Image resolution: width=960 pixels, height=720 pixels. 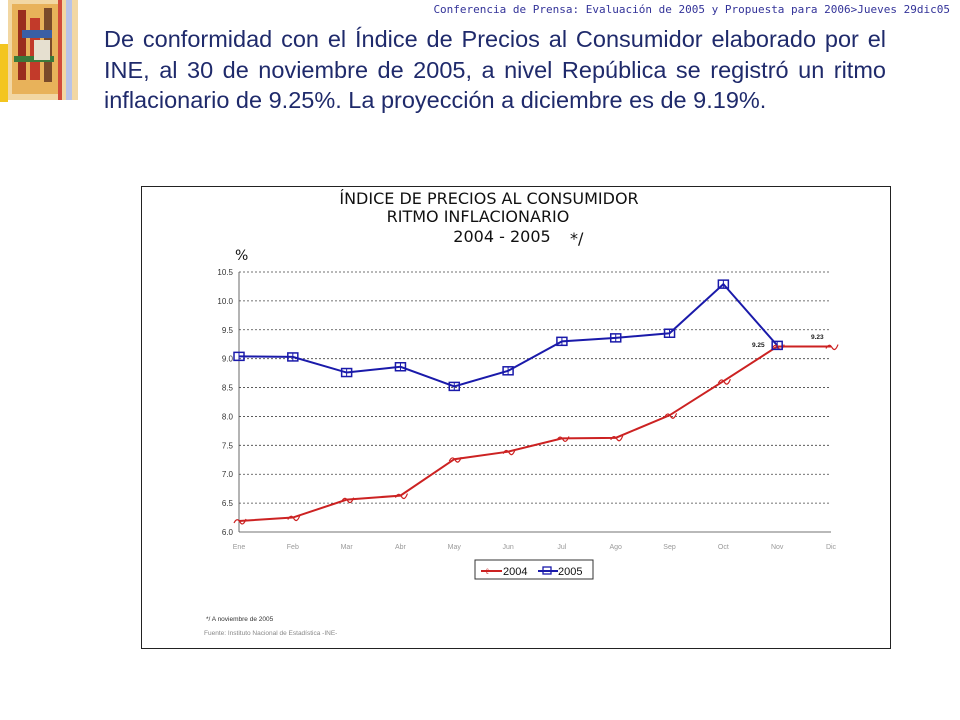 I want to click on x-tick-label: Nov, so click(x=777, y=547).